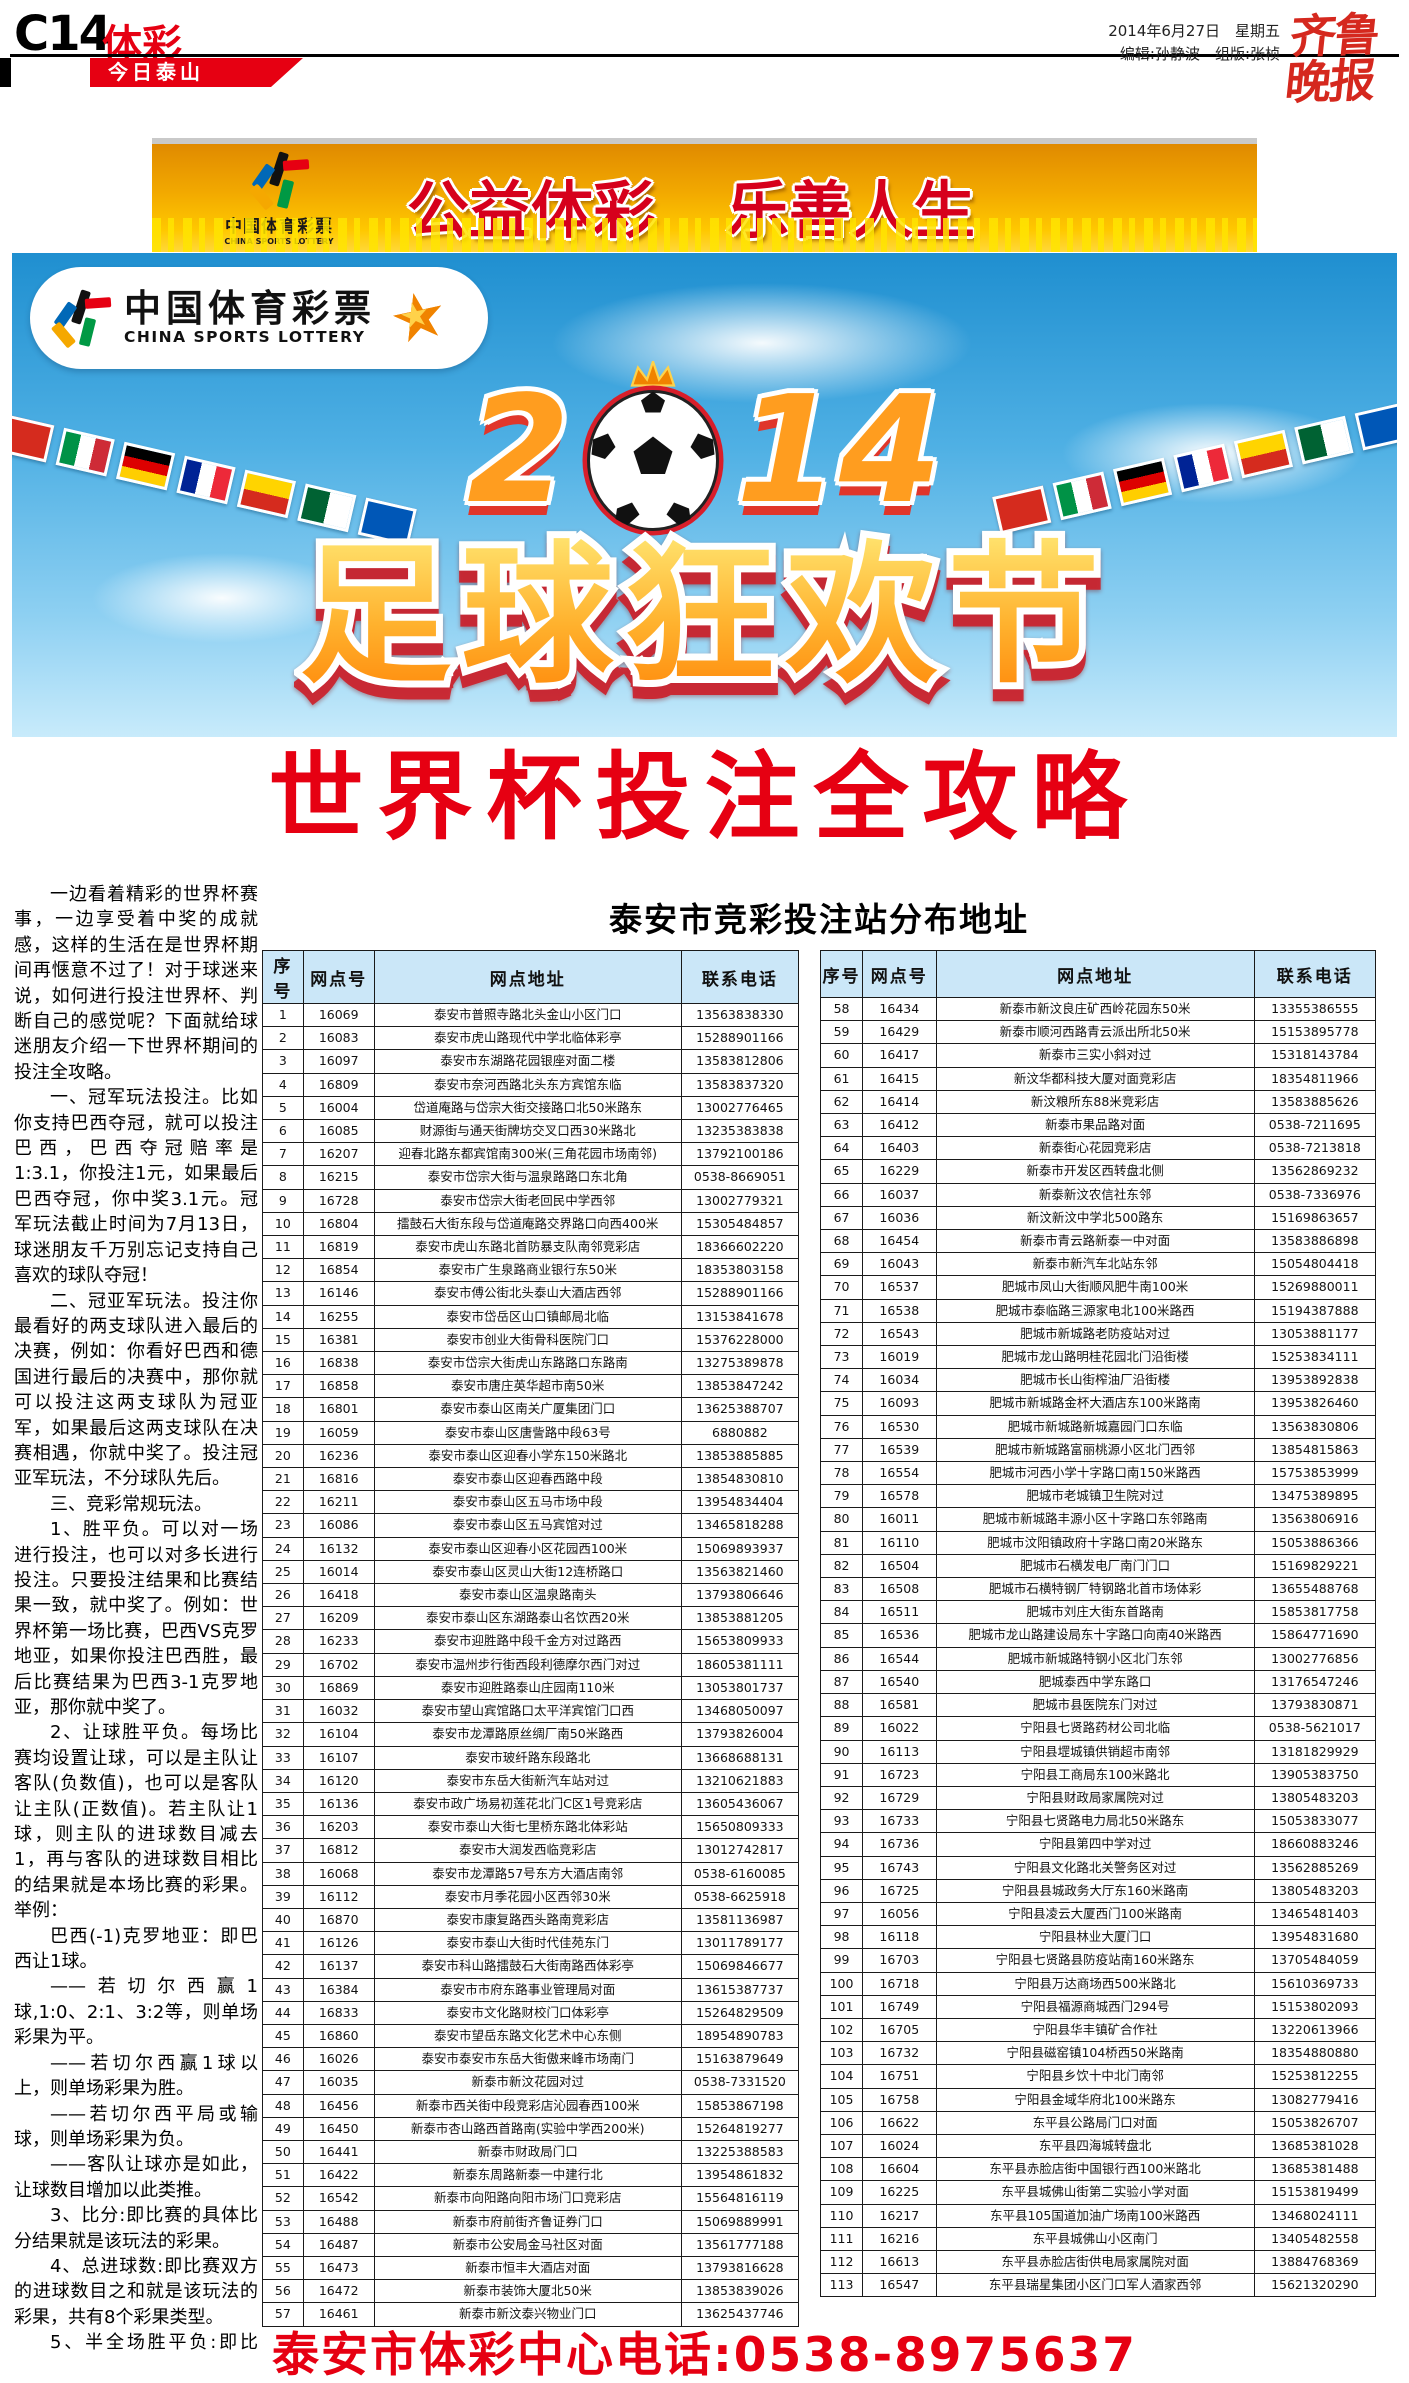  Describe the element at coordinates (531, 1432) in the screenshot. I see `table-row: 19 16059 泰安市泰山区唐訾路中段63号 6880882` at that location.